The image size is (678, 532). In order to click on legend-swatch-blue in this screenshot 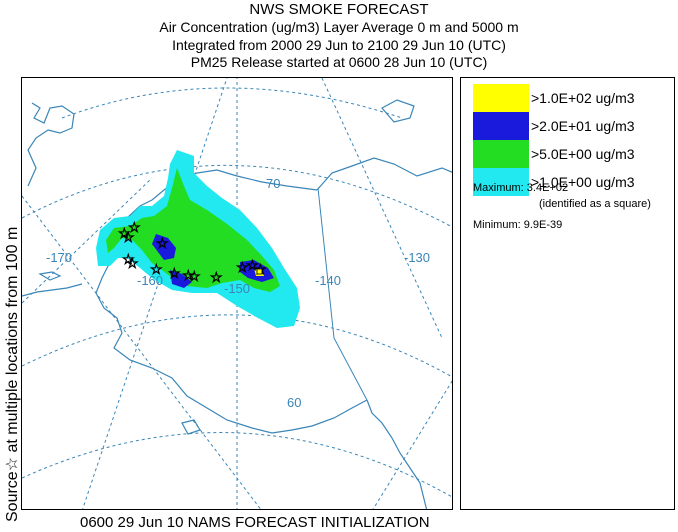, I will do `click(501, 126)`.